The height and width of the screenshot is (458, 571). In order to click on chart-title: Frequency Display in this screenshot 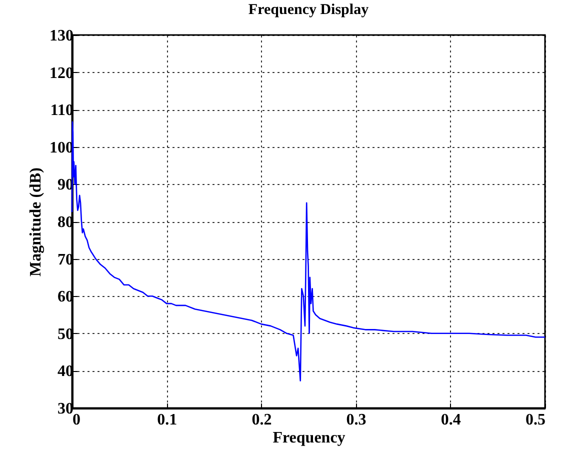, I will do `click(309, 10)`.